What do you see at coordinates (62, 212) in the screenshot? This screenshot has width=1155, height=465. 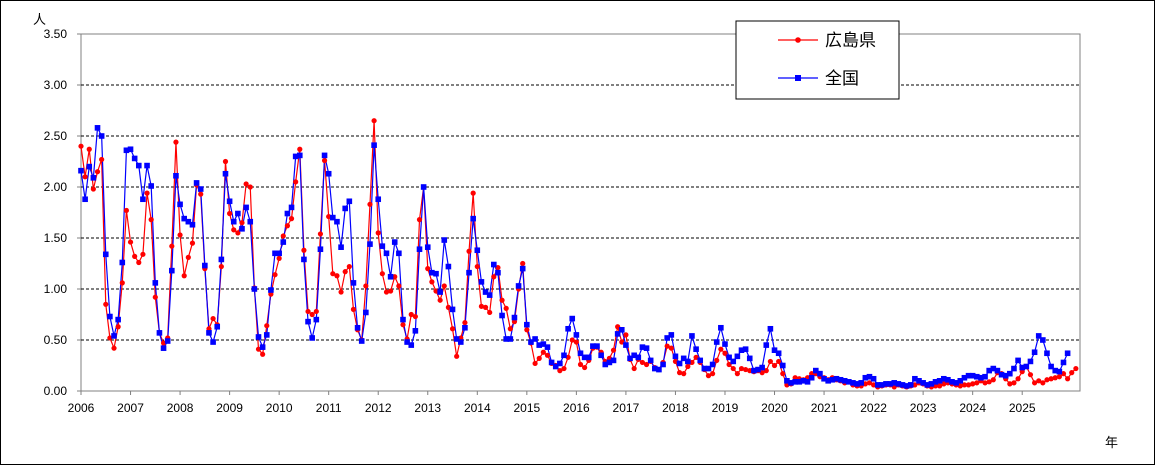 I see `y-axis-ticks: 0.00 0.50 1.00 1.50 2.00 2.50 3.00 3.50` at bounding box center [62, 212].